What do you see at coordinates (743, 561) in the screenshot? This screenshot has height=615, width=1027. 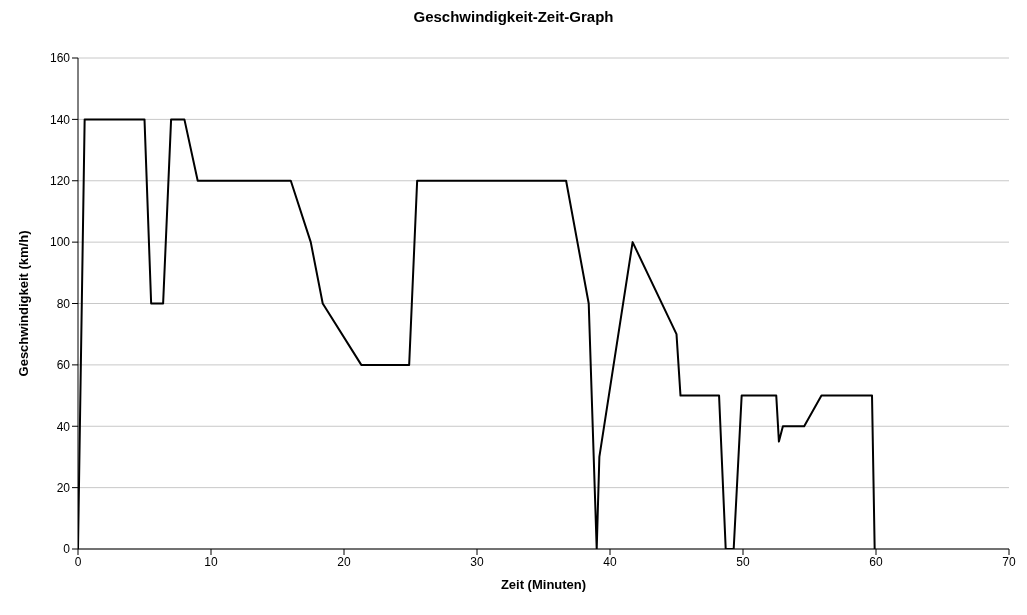 I see `x-tick-label: 50` at bounding box center [743, 561].